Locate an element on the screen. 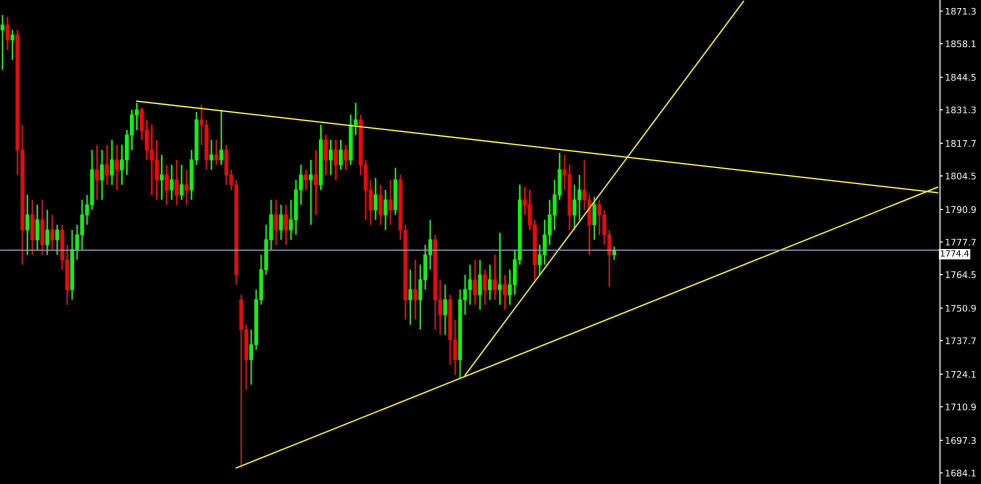  y-tick-label: 1790.9 is located at coordinates (961, 209).